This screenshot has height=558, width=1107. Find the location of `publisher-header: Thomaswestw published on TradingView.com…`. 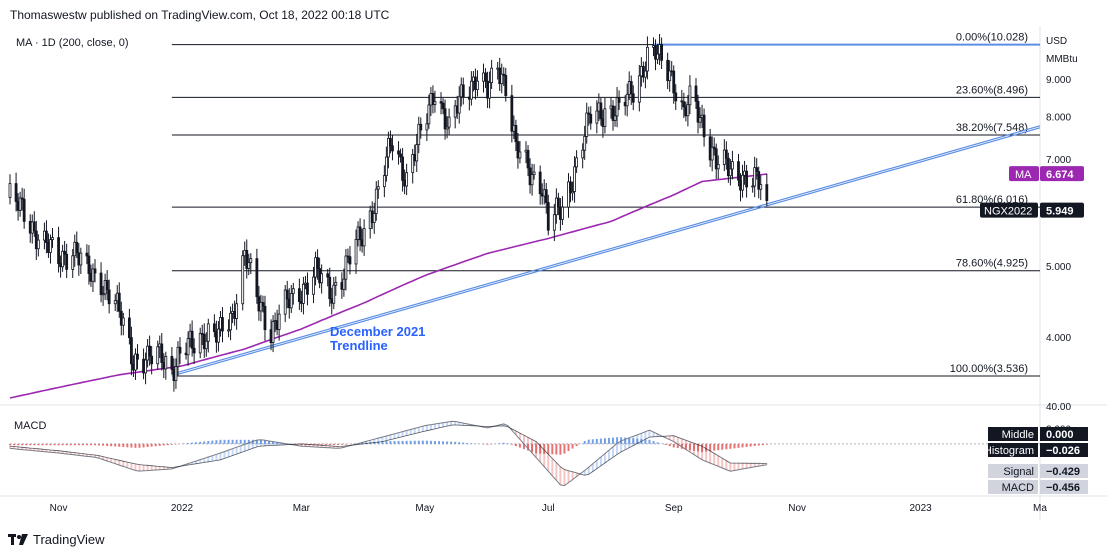

publisher-header: Thomaswestw published on TradingView.com… is located at coordinates (200, 15).